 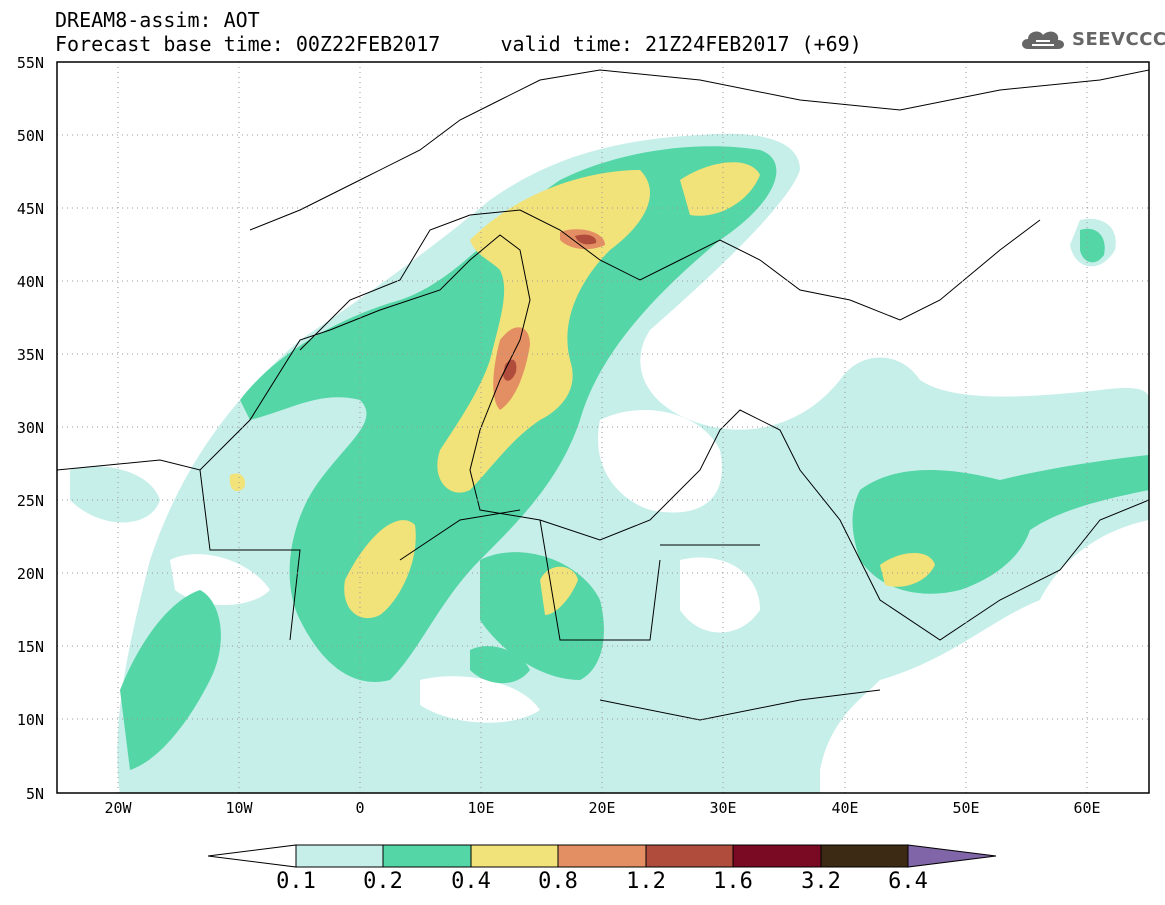 I want to click on lon-tick-label: 40E, so click(x=844, y=808).